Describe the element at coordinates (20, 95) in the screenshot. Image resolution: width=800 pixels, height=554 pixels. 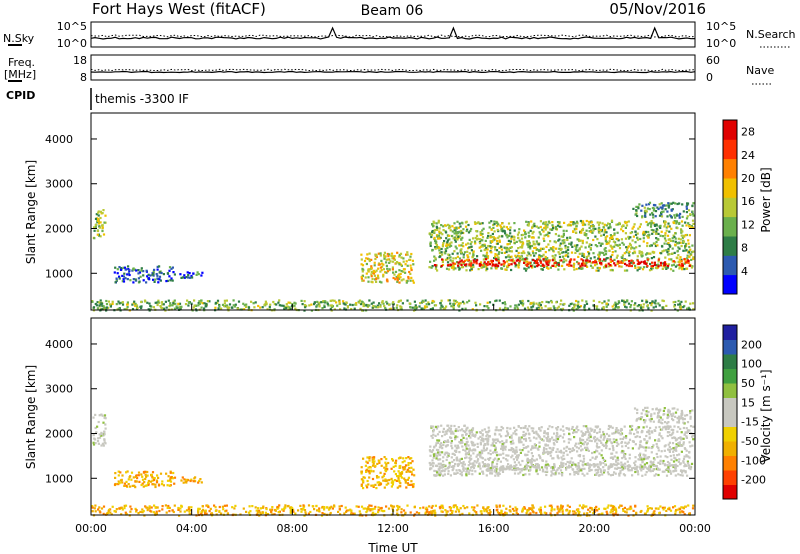
I see `cpid-label: CPID` at that location.